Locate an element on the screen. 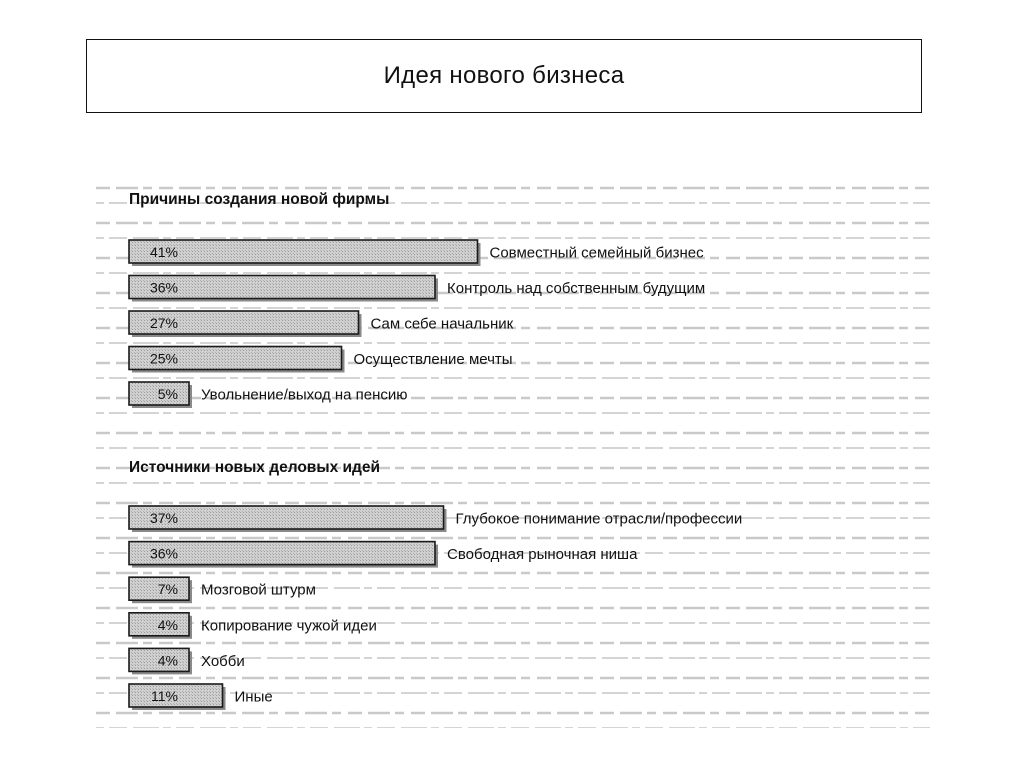 This screenshot has width=1024, height=768. bar-category-label: Увольнение/выход на пенсию is located at coordinates (304, 395).